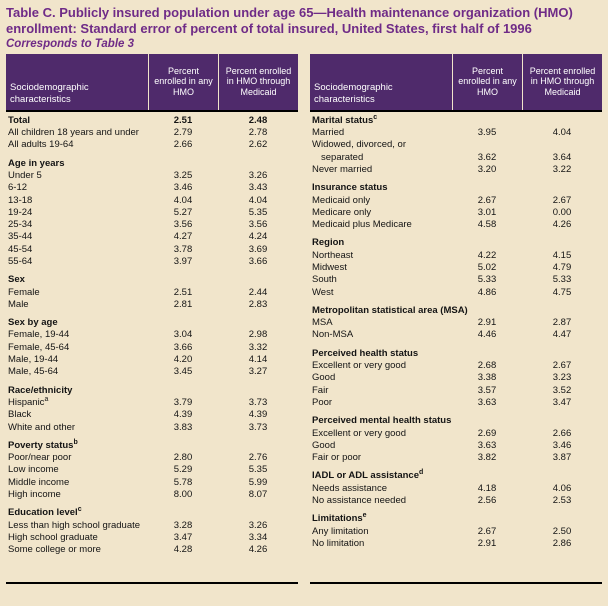  I want to click on row-label: Marital statusc, so click(345, 119).